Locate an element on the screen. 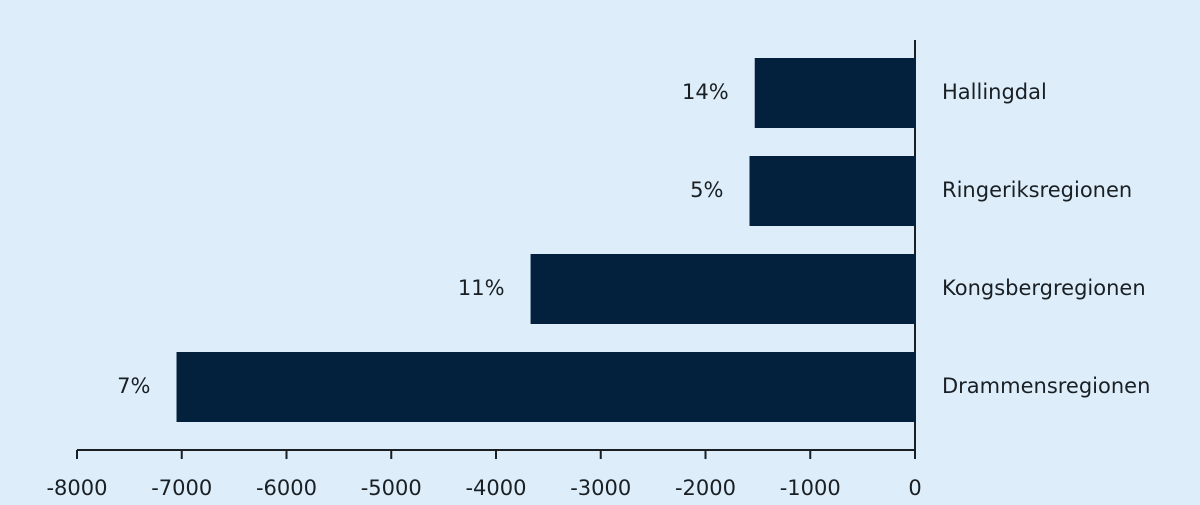 The width and height of the screenshot is (1200, 505). x-tick-label: -4000 is located at coordinates (495, 488).